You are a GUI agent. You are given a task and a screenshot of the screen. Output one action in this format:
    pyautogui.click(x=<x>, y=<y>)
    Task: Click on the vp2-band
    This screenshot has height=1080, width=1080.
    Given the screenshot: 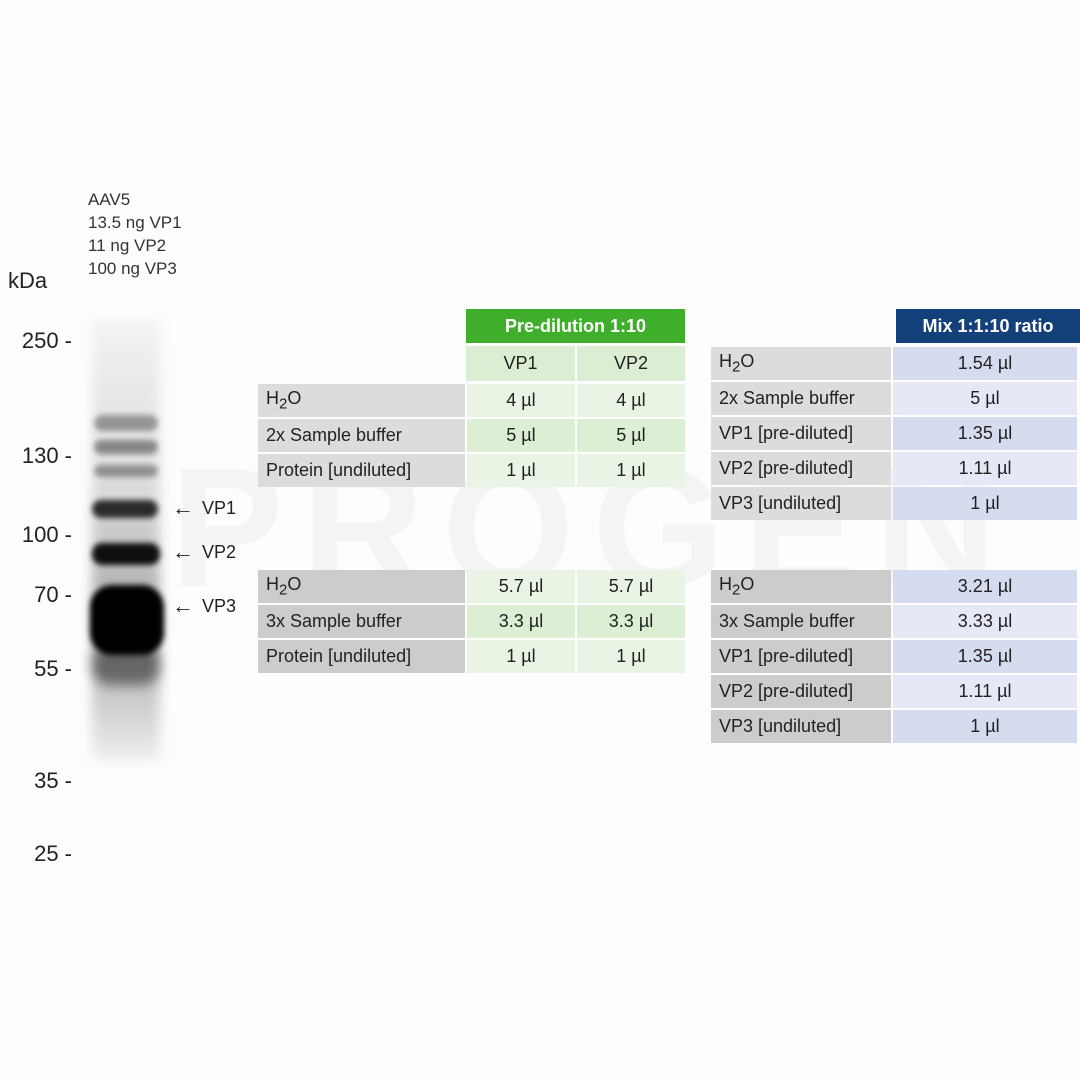 What is the action you would take?
    pyautogui.click(x=126, y=554)
    